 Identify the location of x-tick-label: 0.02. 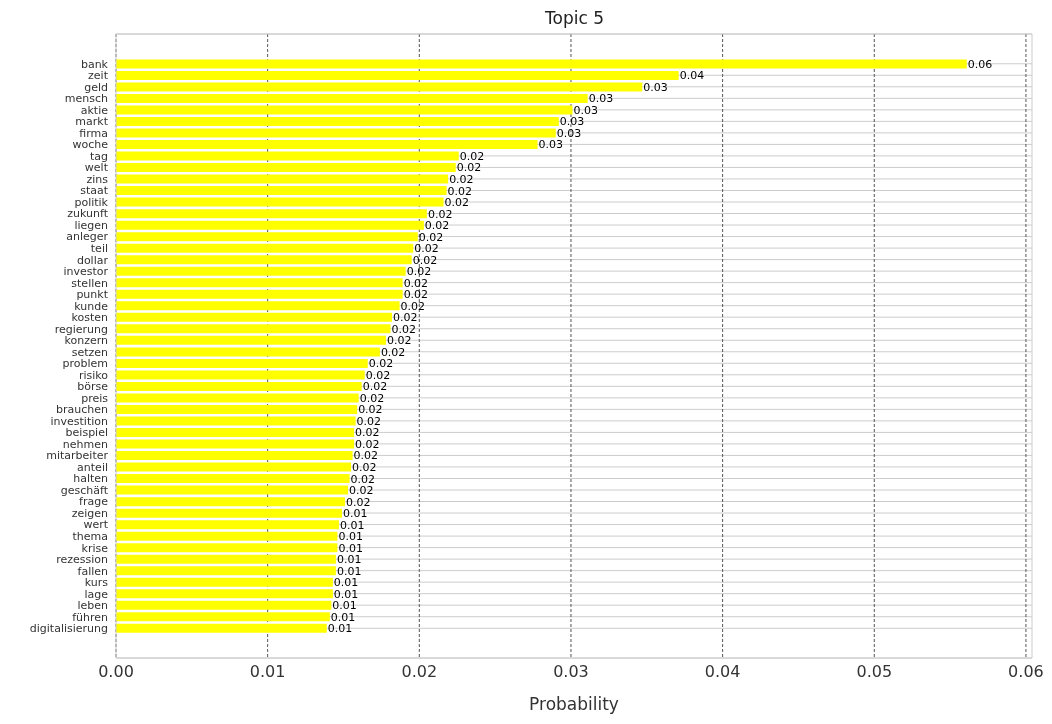
(419, 672).